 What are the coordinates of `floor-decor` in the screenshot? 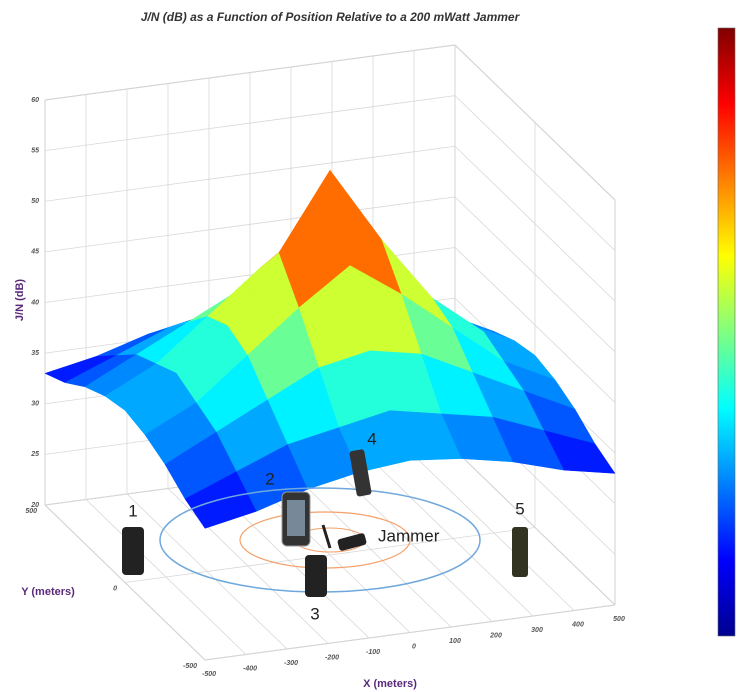 It's located at (325, 523).